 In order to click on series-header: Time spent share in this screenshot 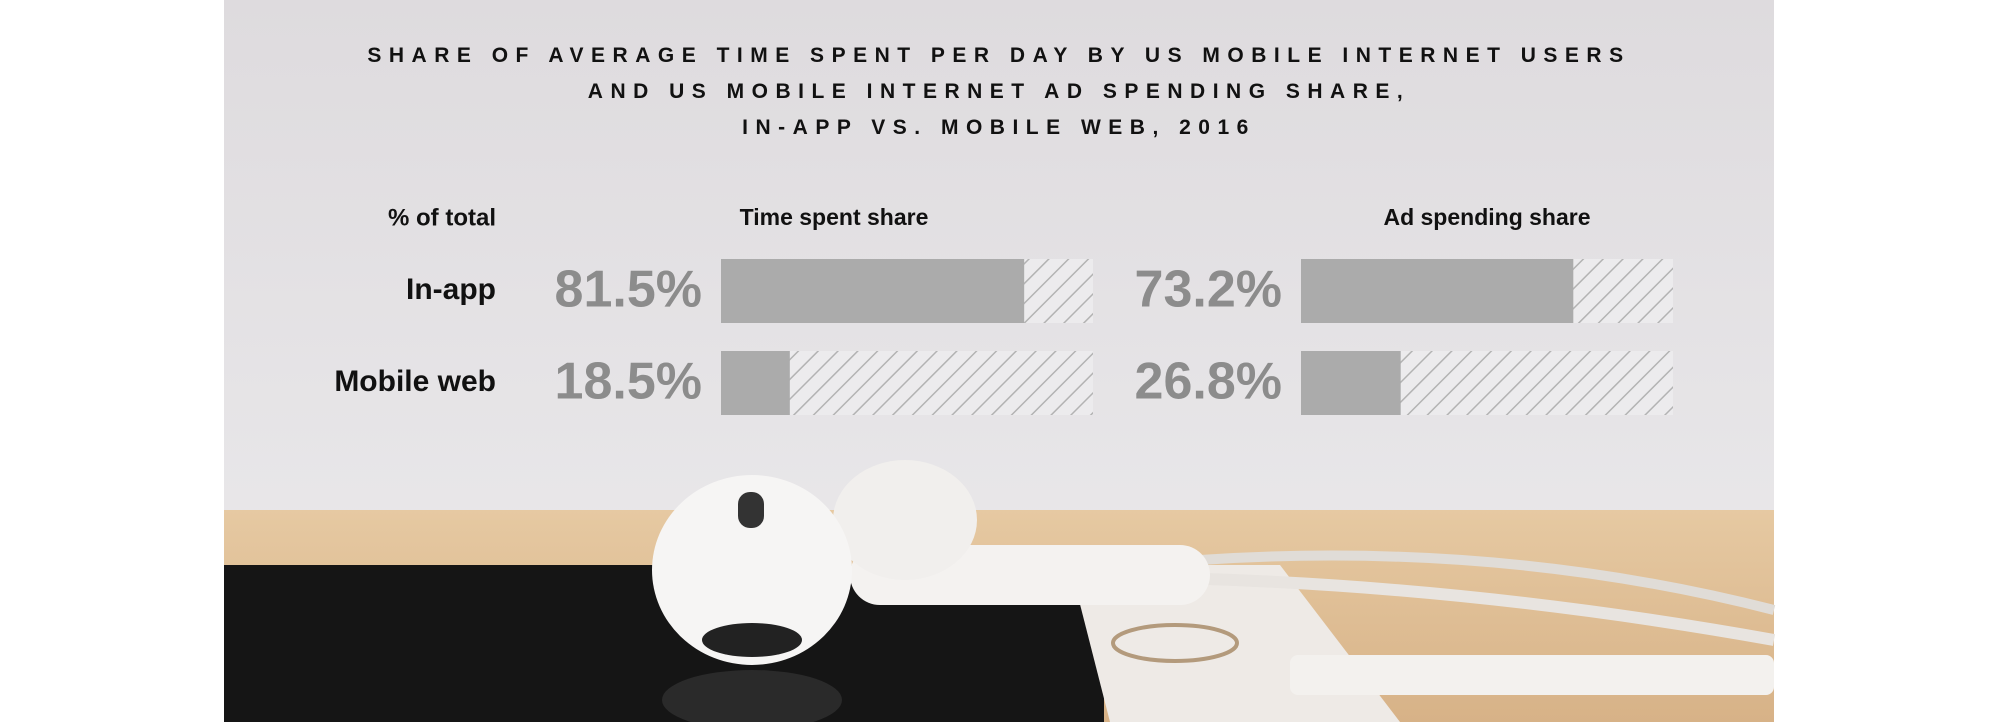, I will do `click(834, 217)`.